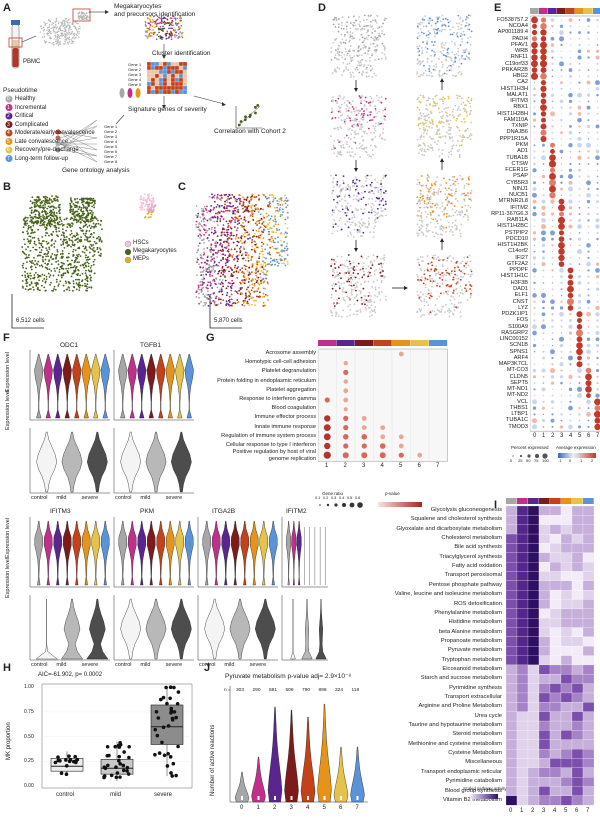 Image resolution: width=600 pixels, height=818 pixels. I want to click on ontology-node, so click(58, 132).